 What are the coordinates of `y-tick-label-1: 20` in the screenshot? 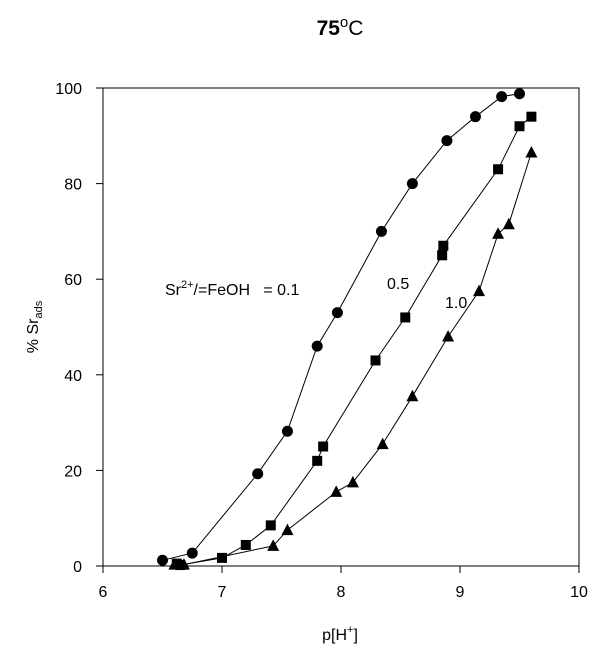 It's located at (73, 471).